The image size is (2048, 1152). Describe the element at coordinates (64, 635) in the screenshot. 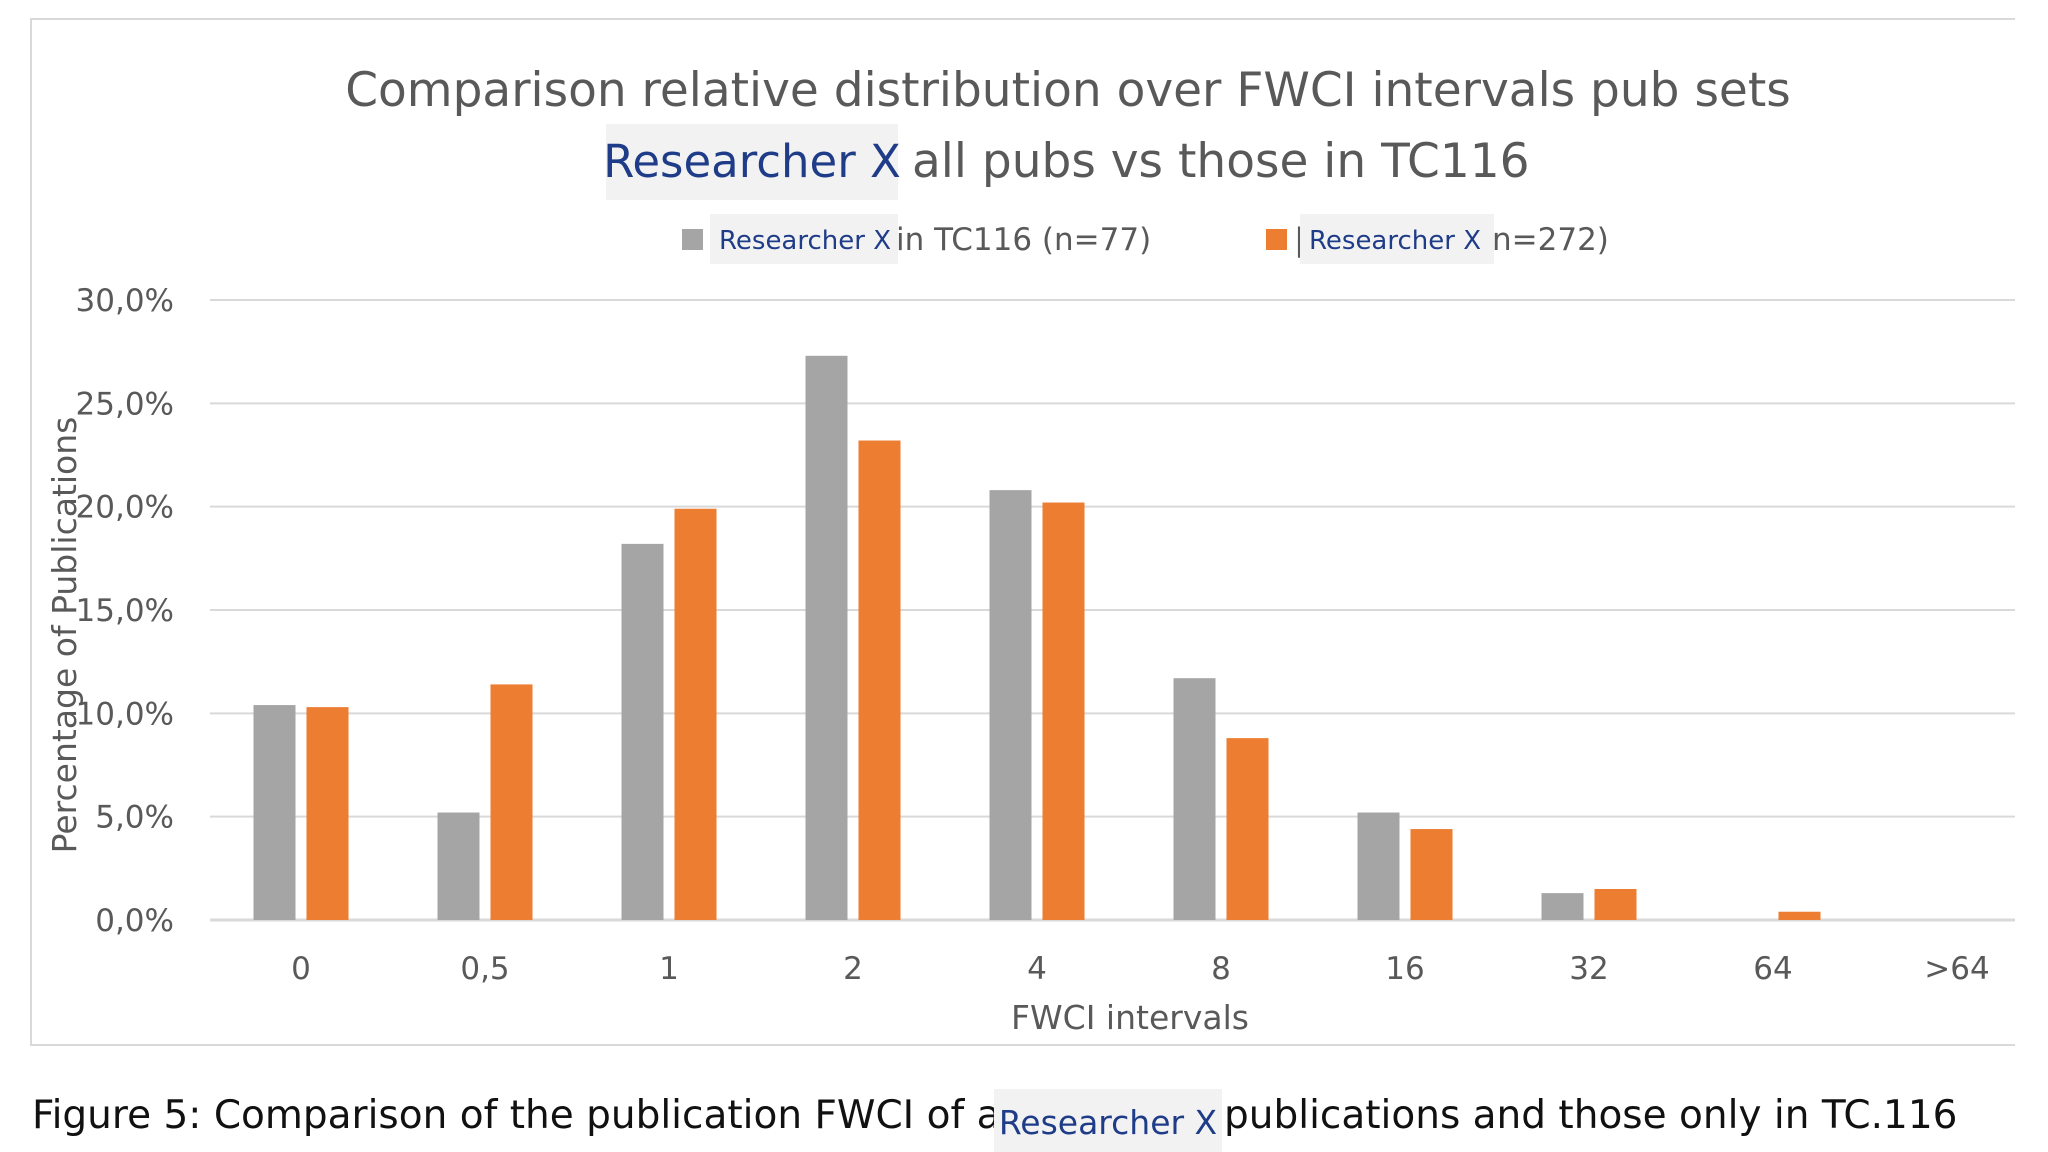

I see `y-axis-label: Percentage of Publications` at that location.